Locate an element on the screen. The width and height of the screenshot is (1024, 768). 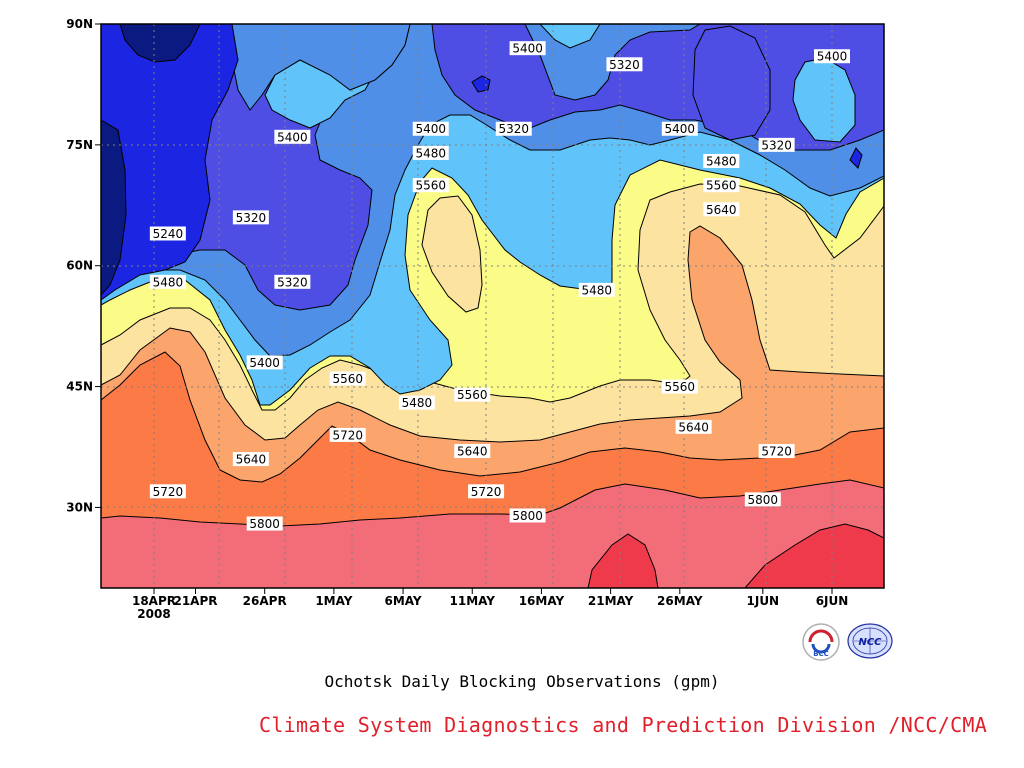
contour-label: 5240 is located at coordinates (168, 234).